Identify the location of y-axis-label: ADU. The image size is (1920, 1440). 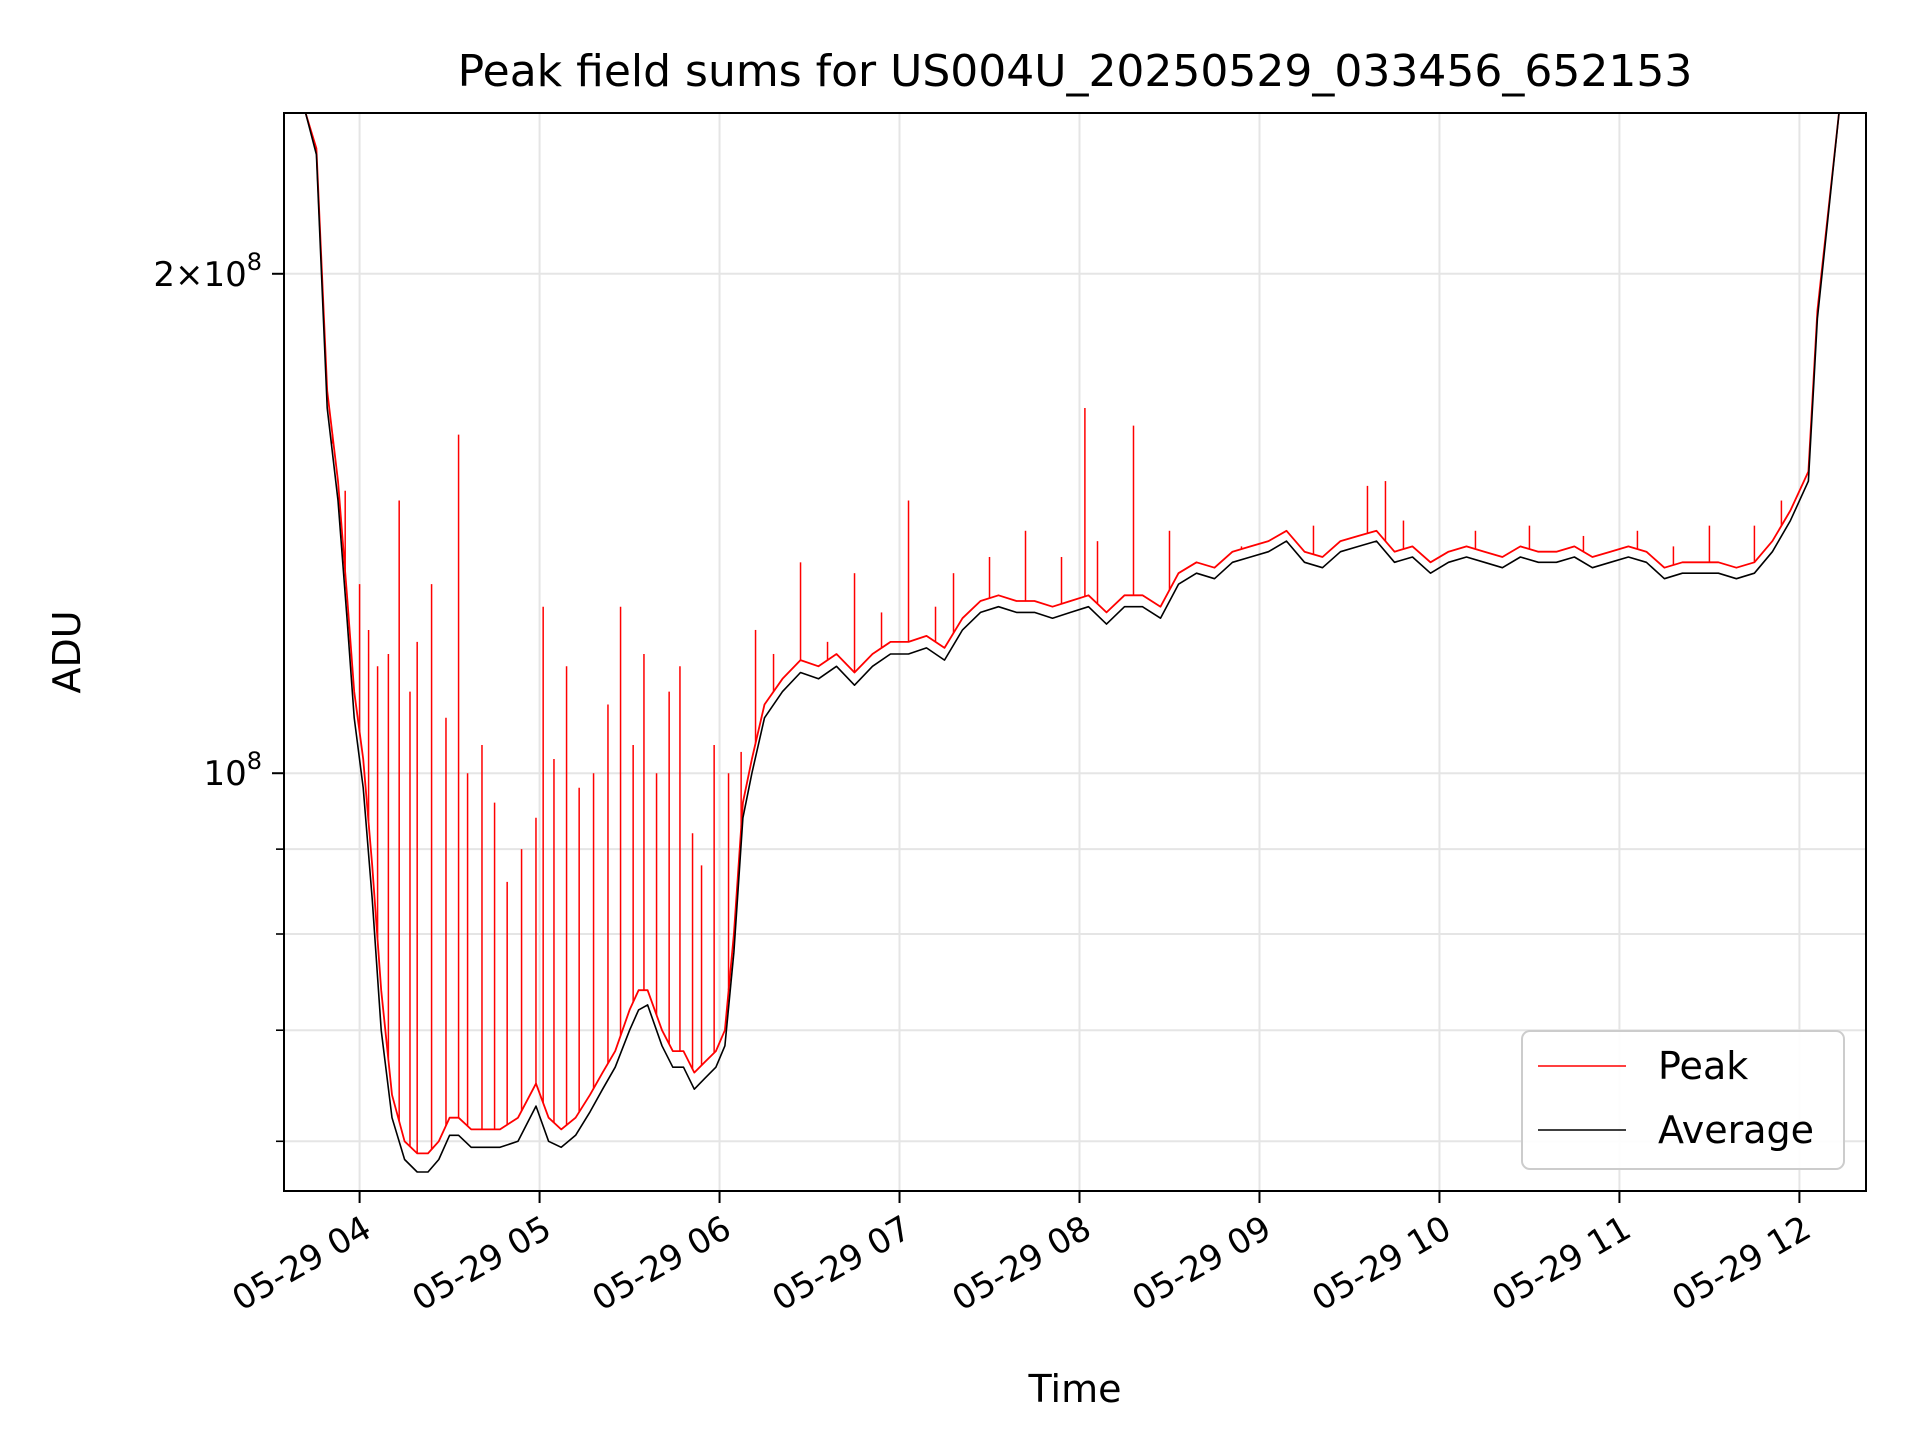
(67, 651).